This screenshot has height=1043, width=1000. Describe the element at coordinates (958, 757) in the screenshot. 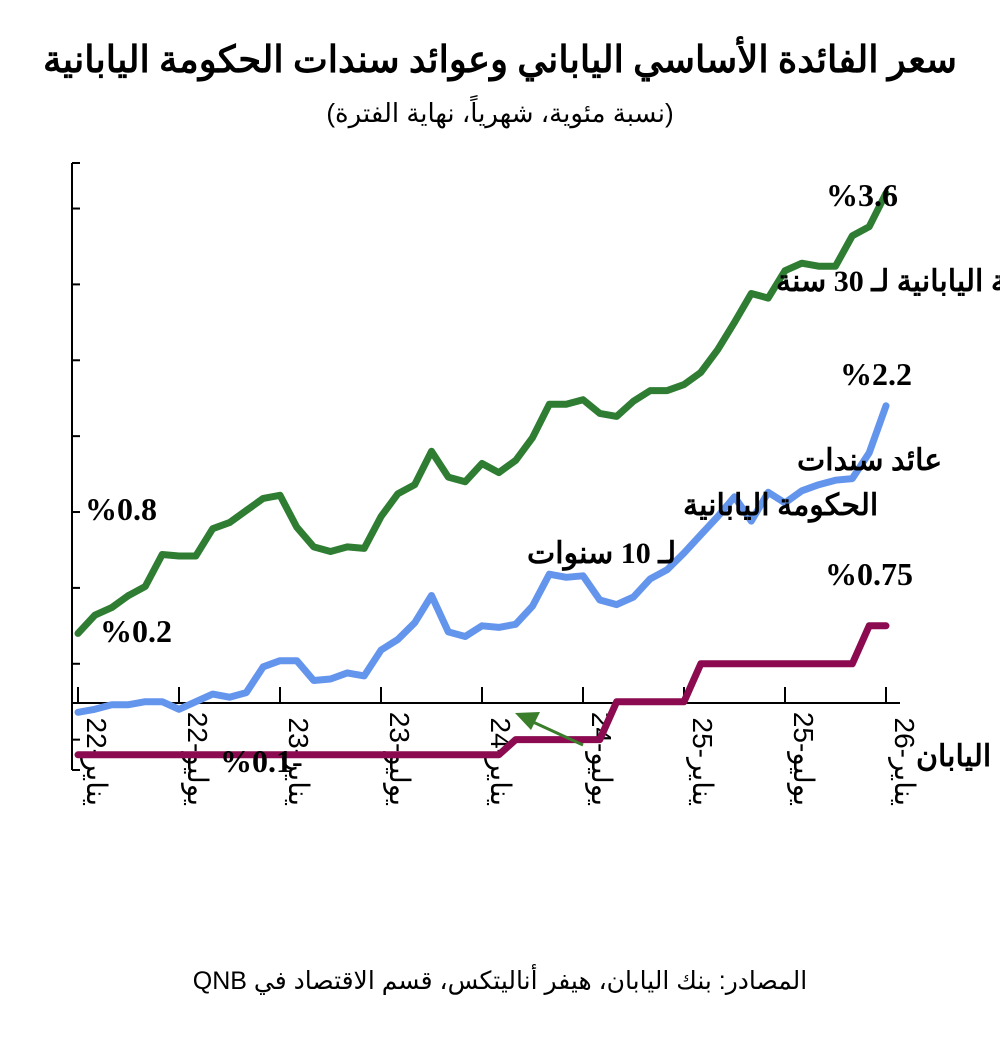

I see `boj-series-label: سعر الفائدة لدى بنك اليابان` at that location.